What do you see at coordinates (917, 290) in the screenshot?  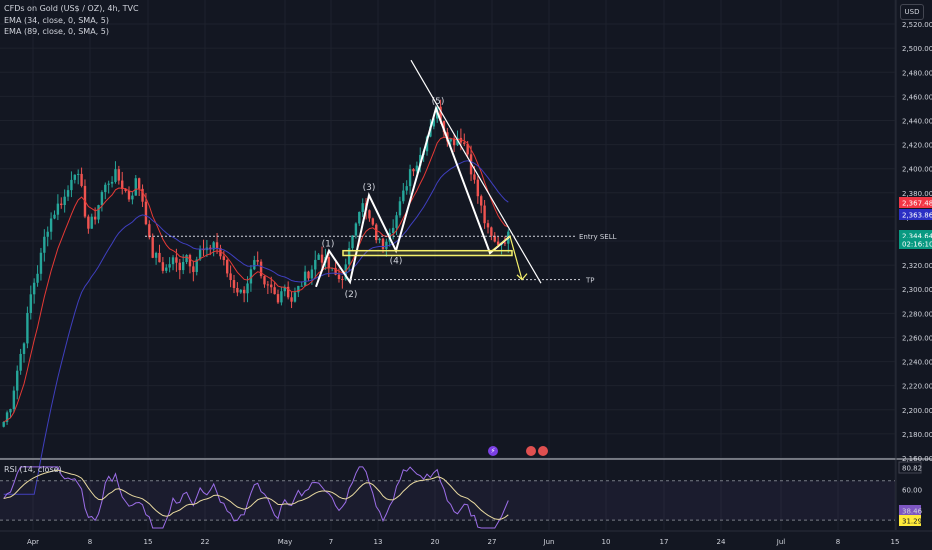 I see `price-tick-label: 2,300.00` at bounding box center [917, 290].